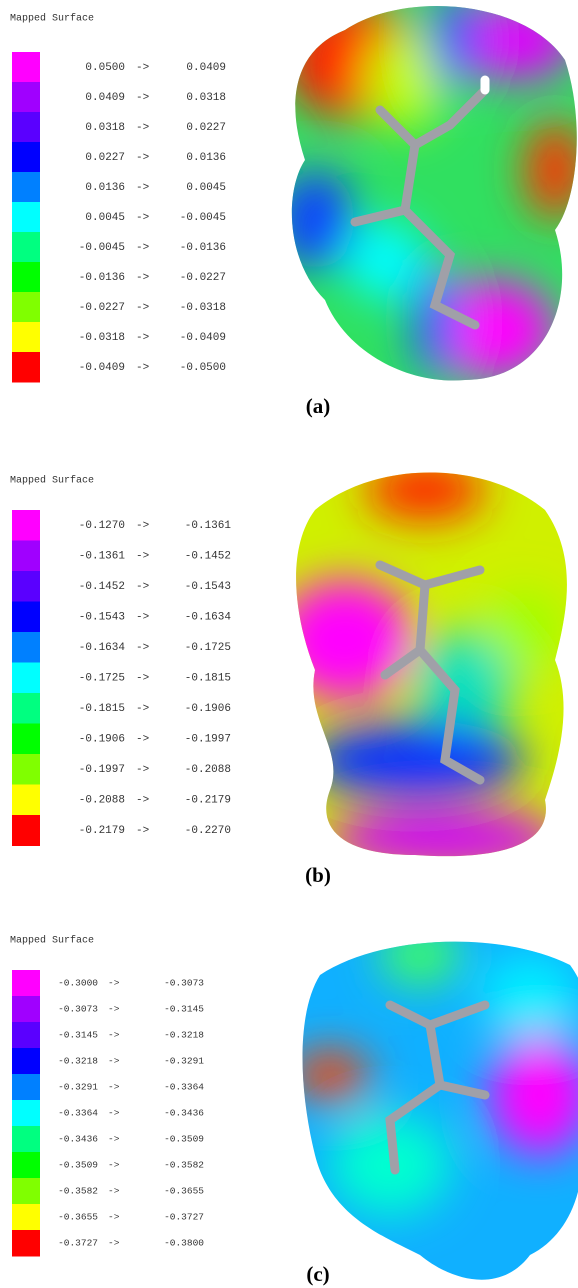  What do you see at coordinates (78, 1217) in the screenshot?
I see `range-from: -0.3655` at bounding box center [78, 1217].